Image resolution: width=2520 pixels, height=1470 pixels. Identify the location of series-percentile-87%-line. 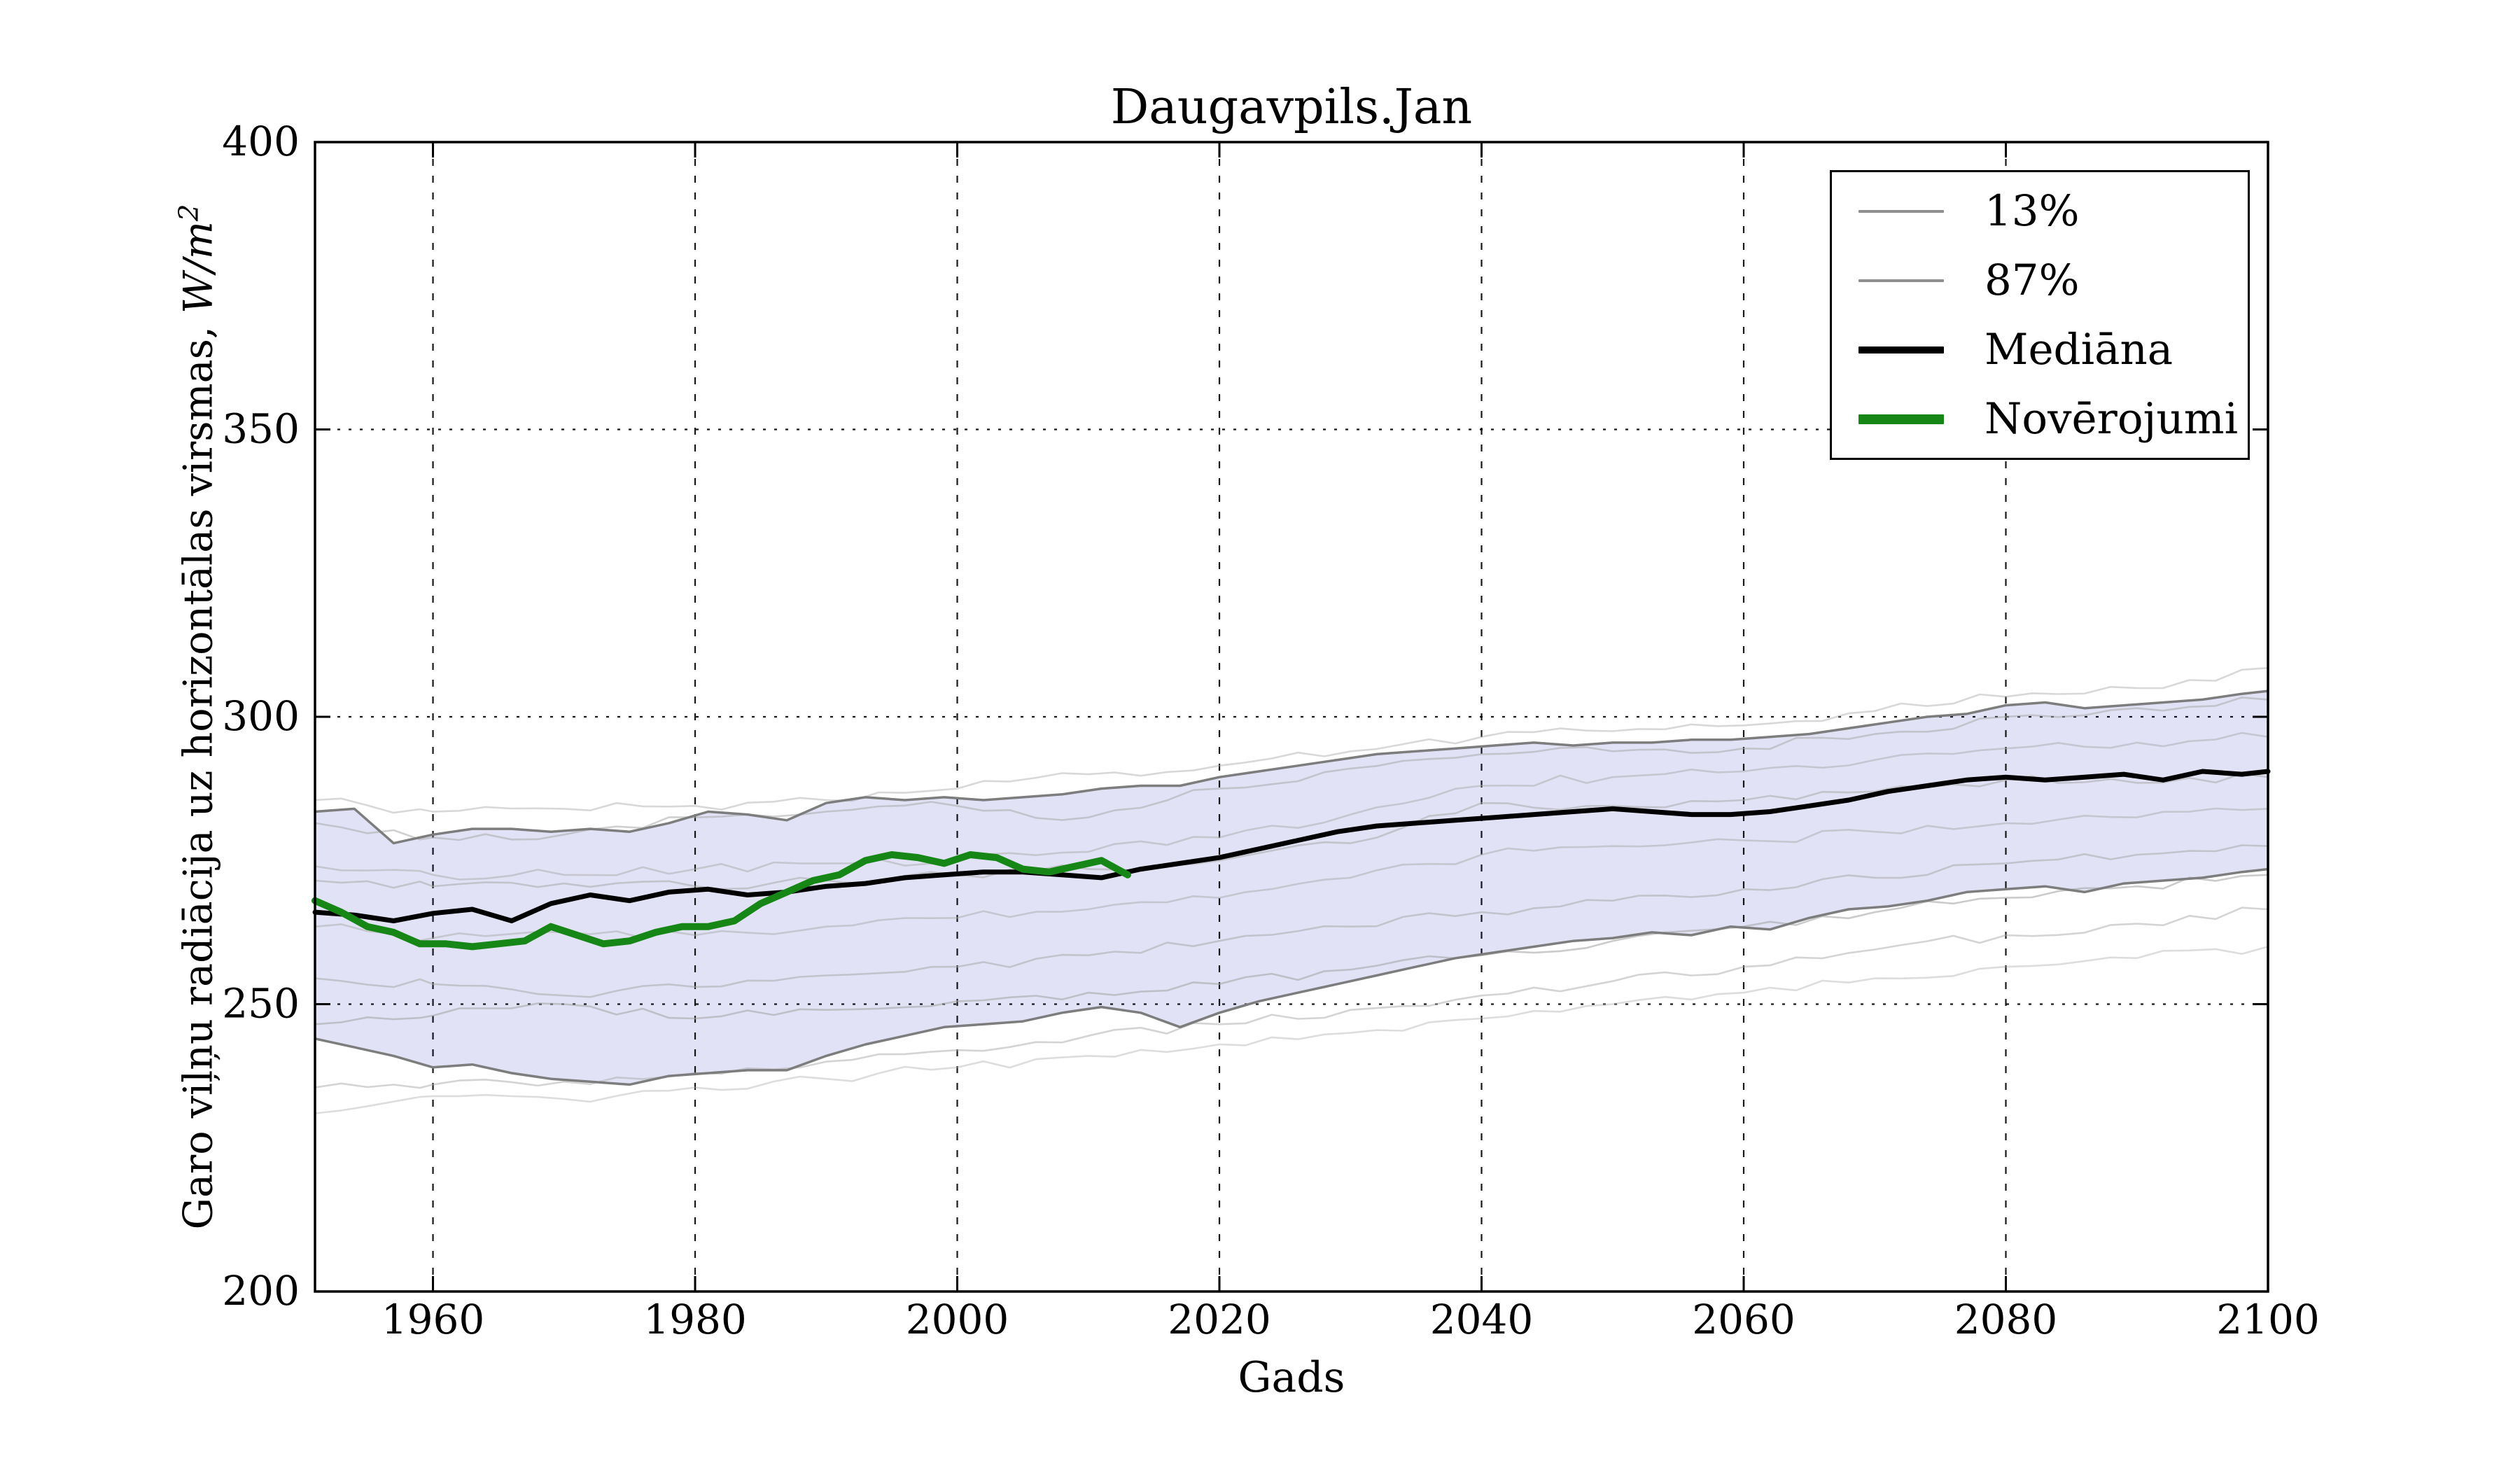
(1291, 767).